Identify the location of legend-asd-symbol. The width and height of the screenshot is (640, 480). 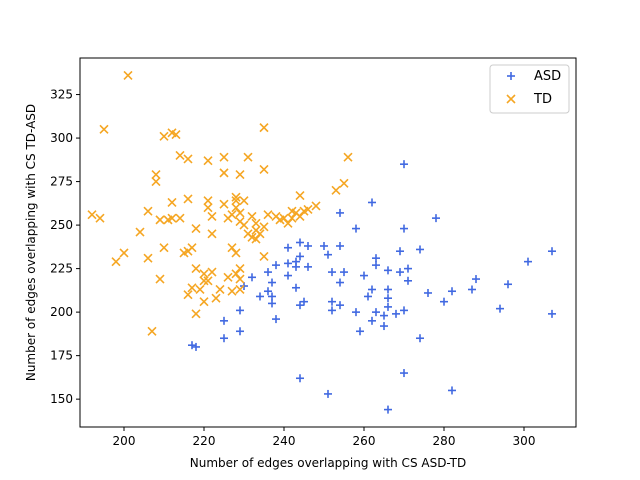
(511, 76).